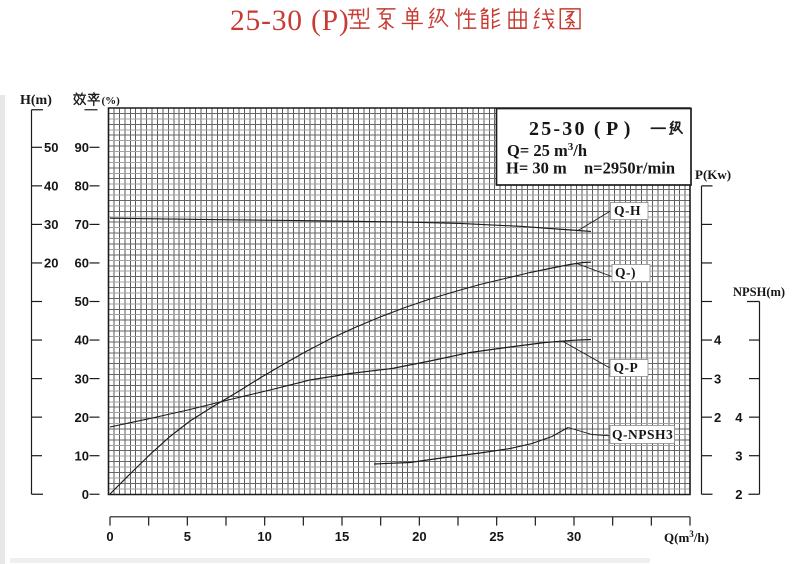 This screenshot has width=800, height=564. Describe the element at coordinates (713, 174) in the screenshot. I see `svg-text: P(Kw)` at that location.